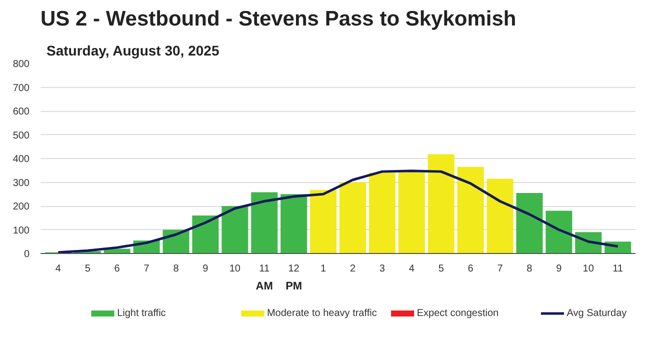  What do you see at coordinates (294, 286) in the screenshot?
I see `text: PM` at bounding box center [294, 286].